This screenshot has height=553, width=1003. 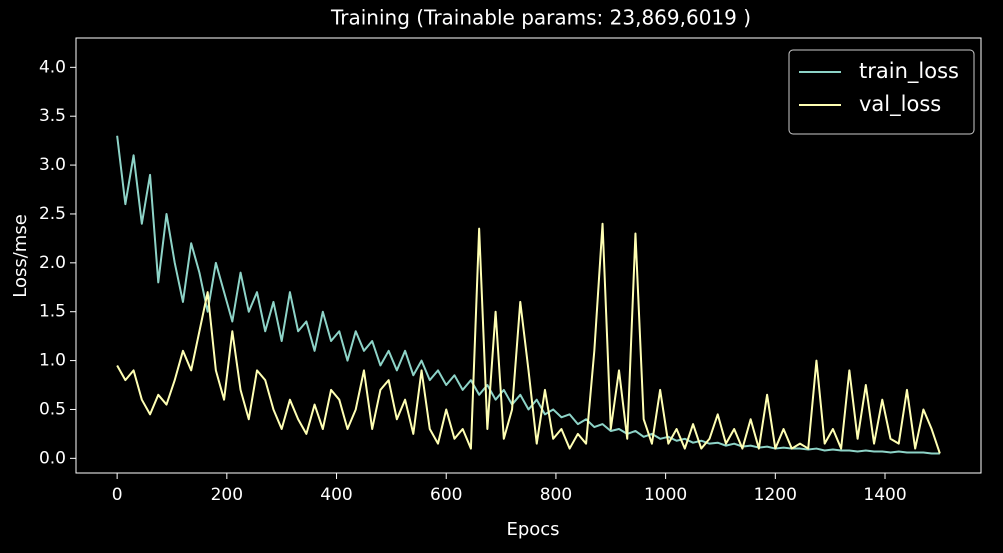 I want to click on y-axis-label: Loss/mse, so click(x=20, y=256).